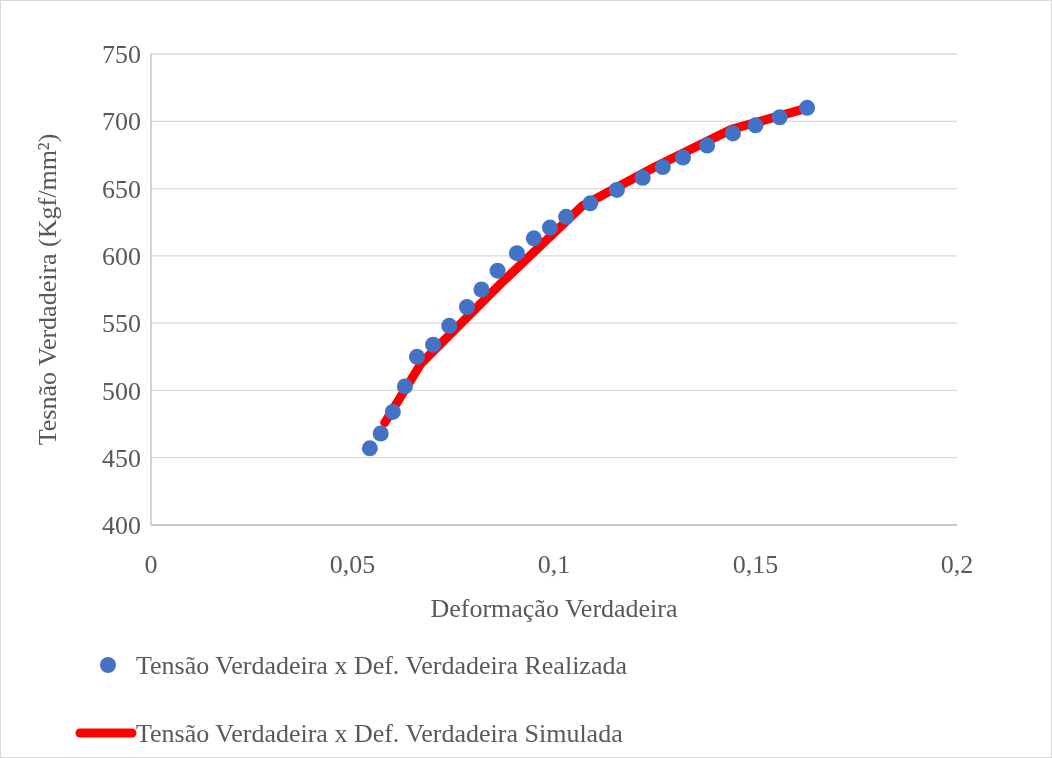 Image resolution: width=1052 pixels, height=758 pixels. Describe the element at coordinates (121, 391) in the screenshot. I see `y-tick-label: 500` at that location.